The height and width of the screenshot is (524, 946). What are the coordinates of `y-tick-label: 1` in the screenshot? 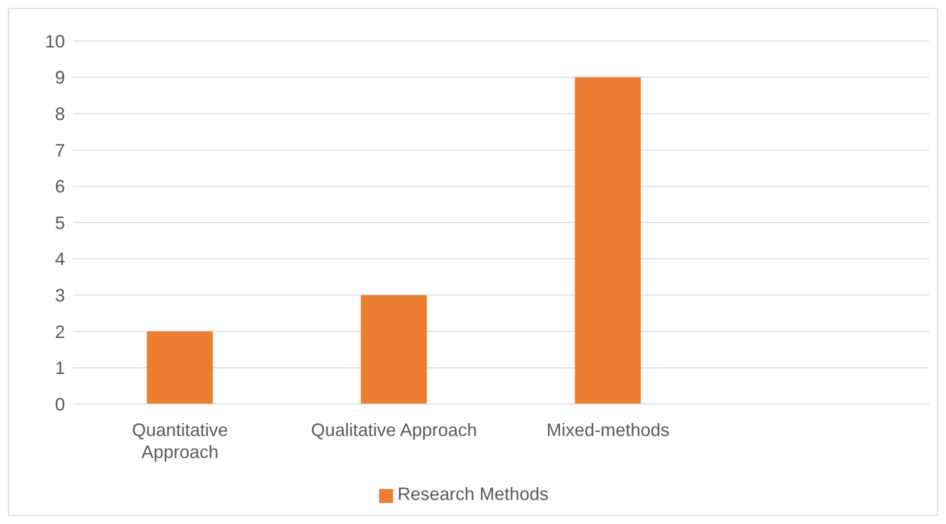 It's located at (59, 368).